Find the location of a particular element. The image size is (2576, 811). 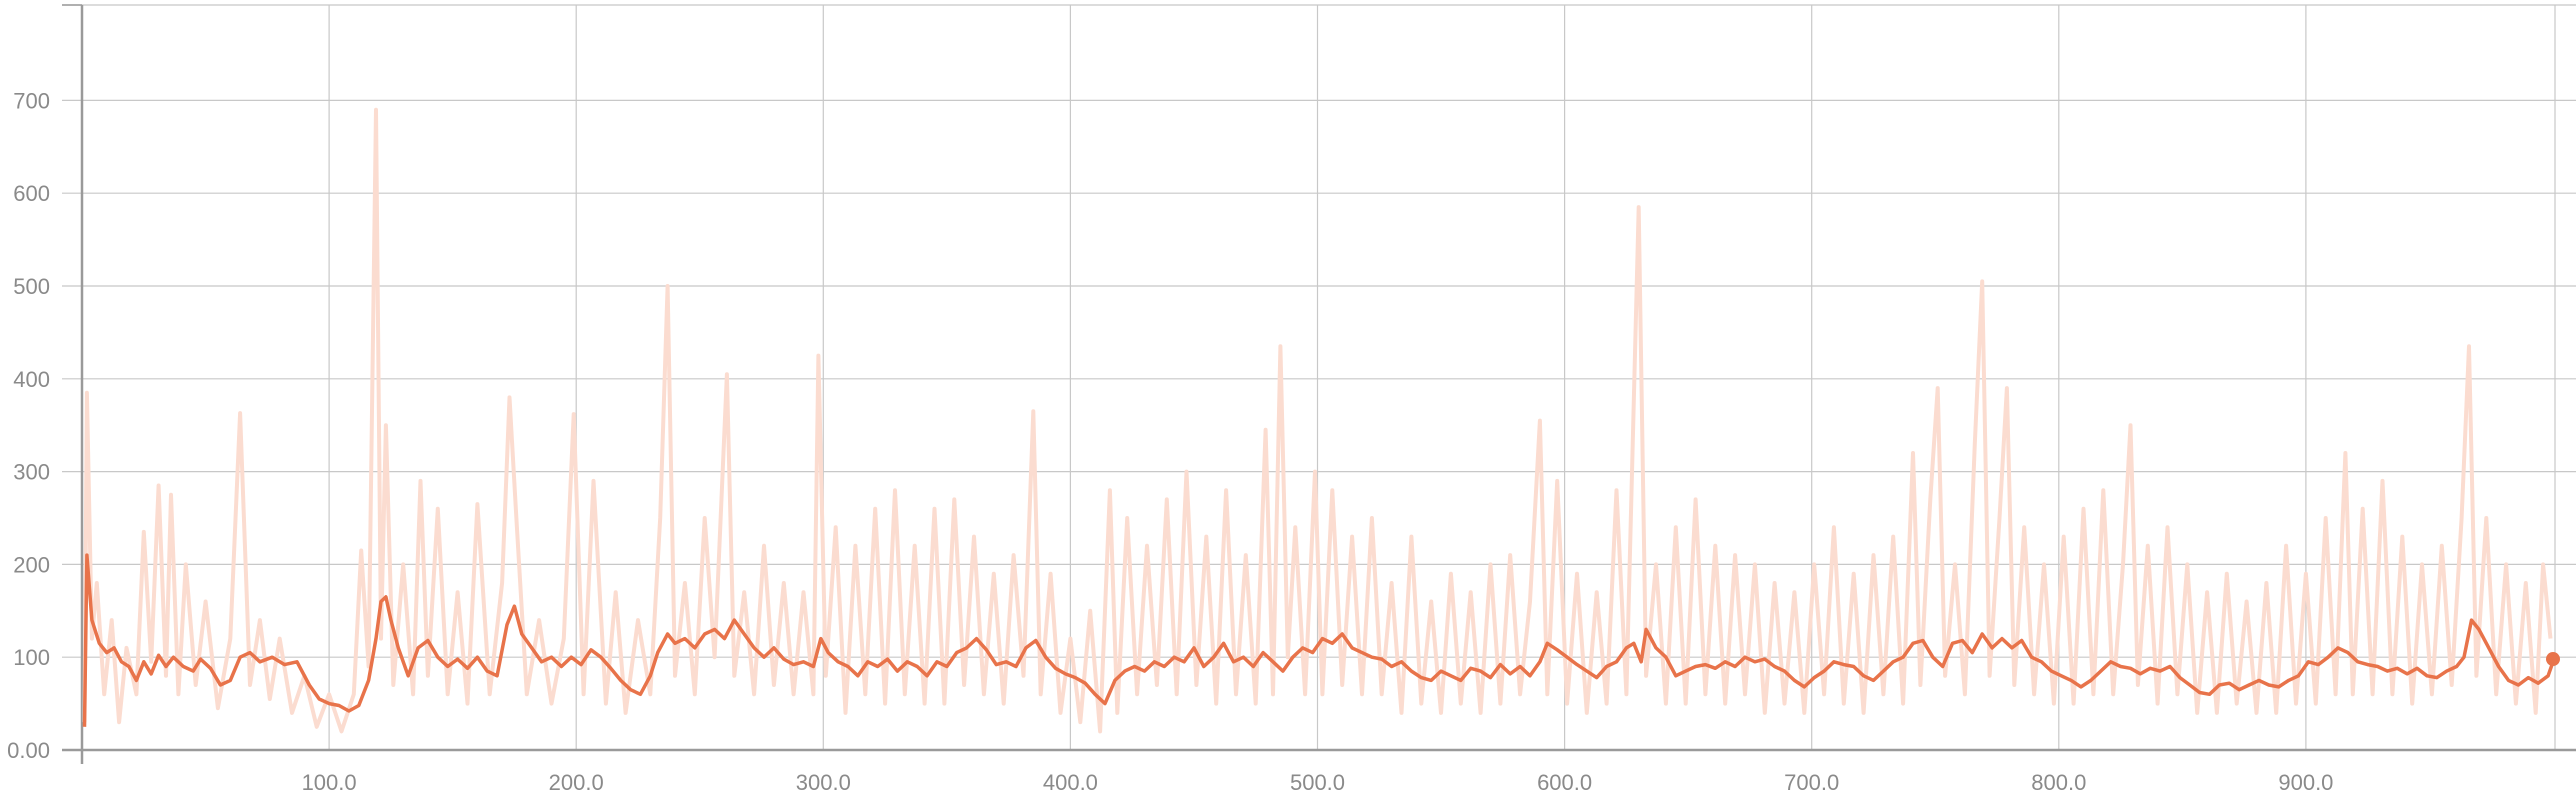

y-tick-label: 500 is located at coordinates (31, 286).